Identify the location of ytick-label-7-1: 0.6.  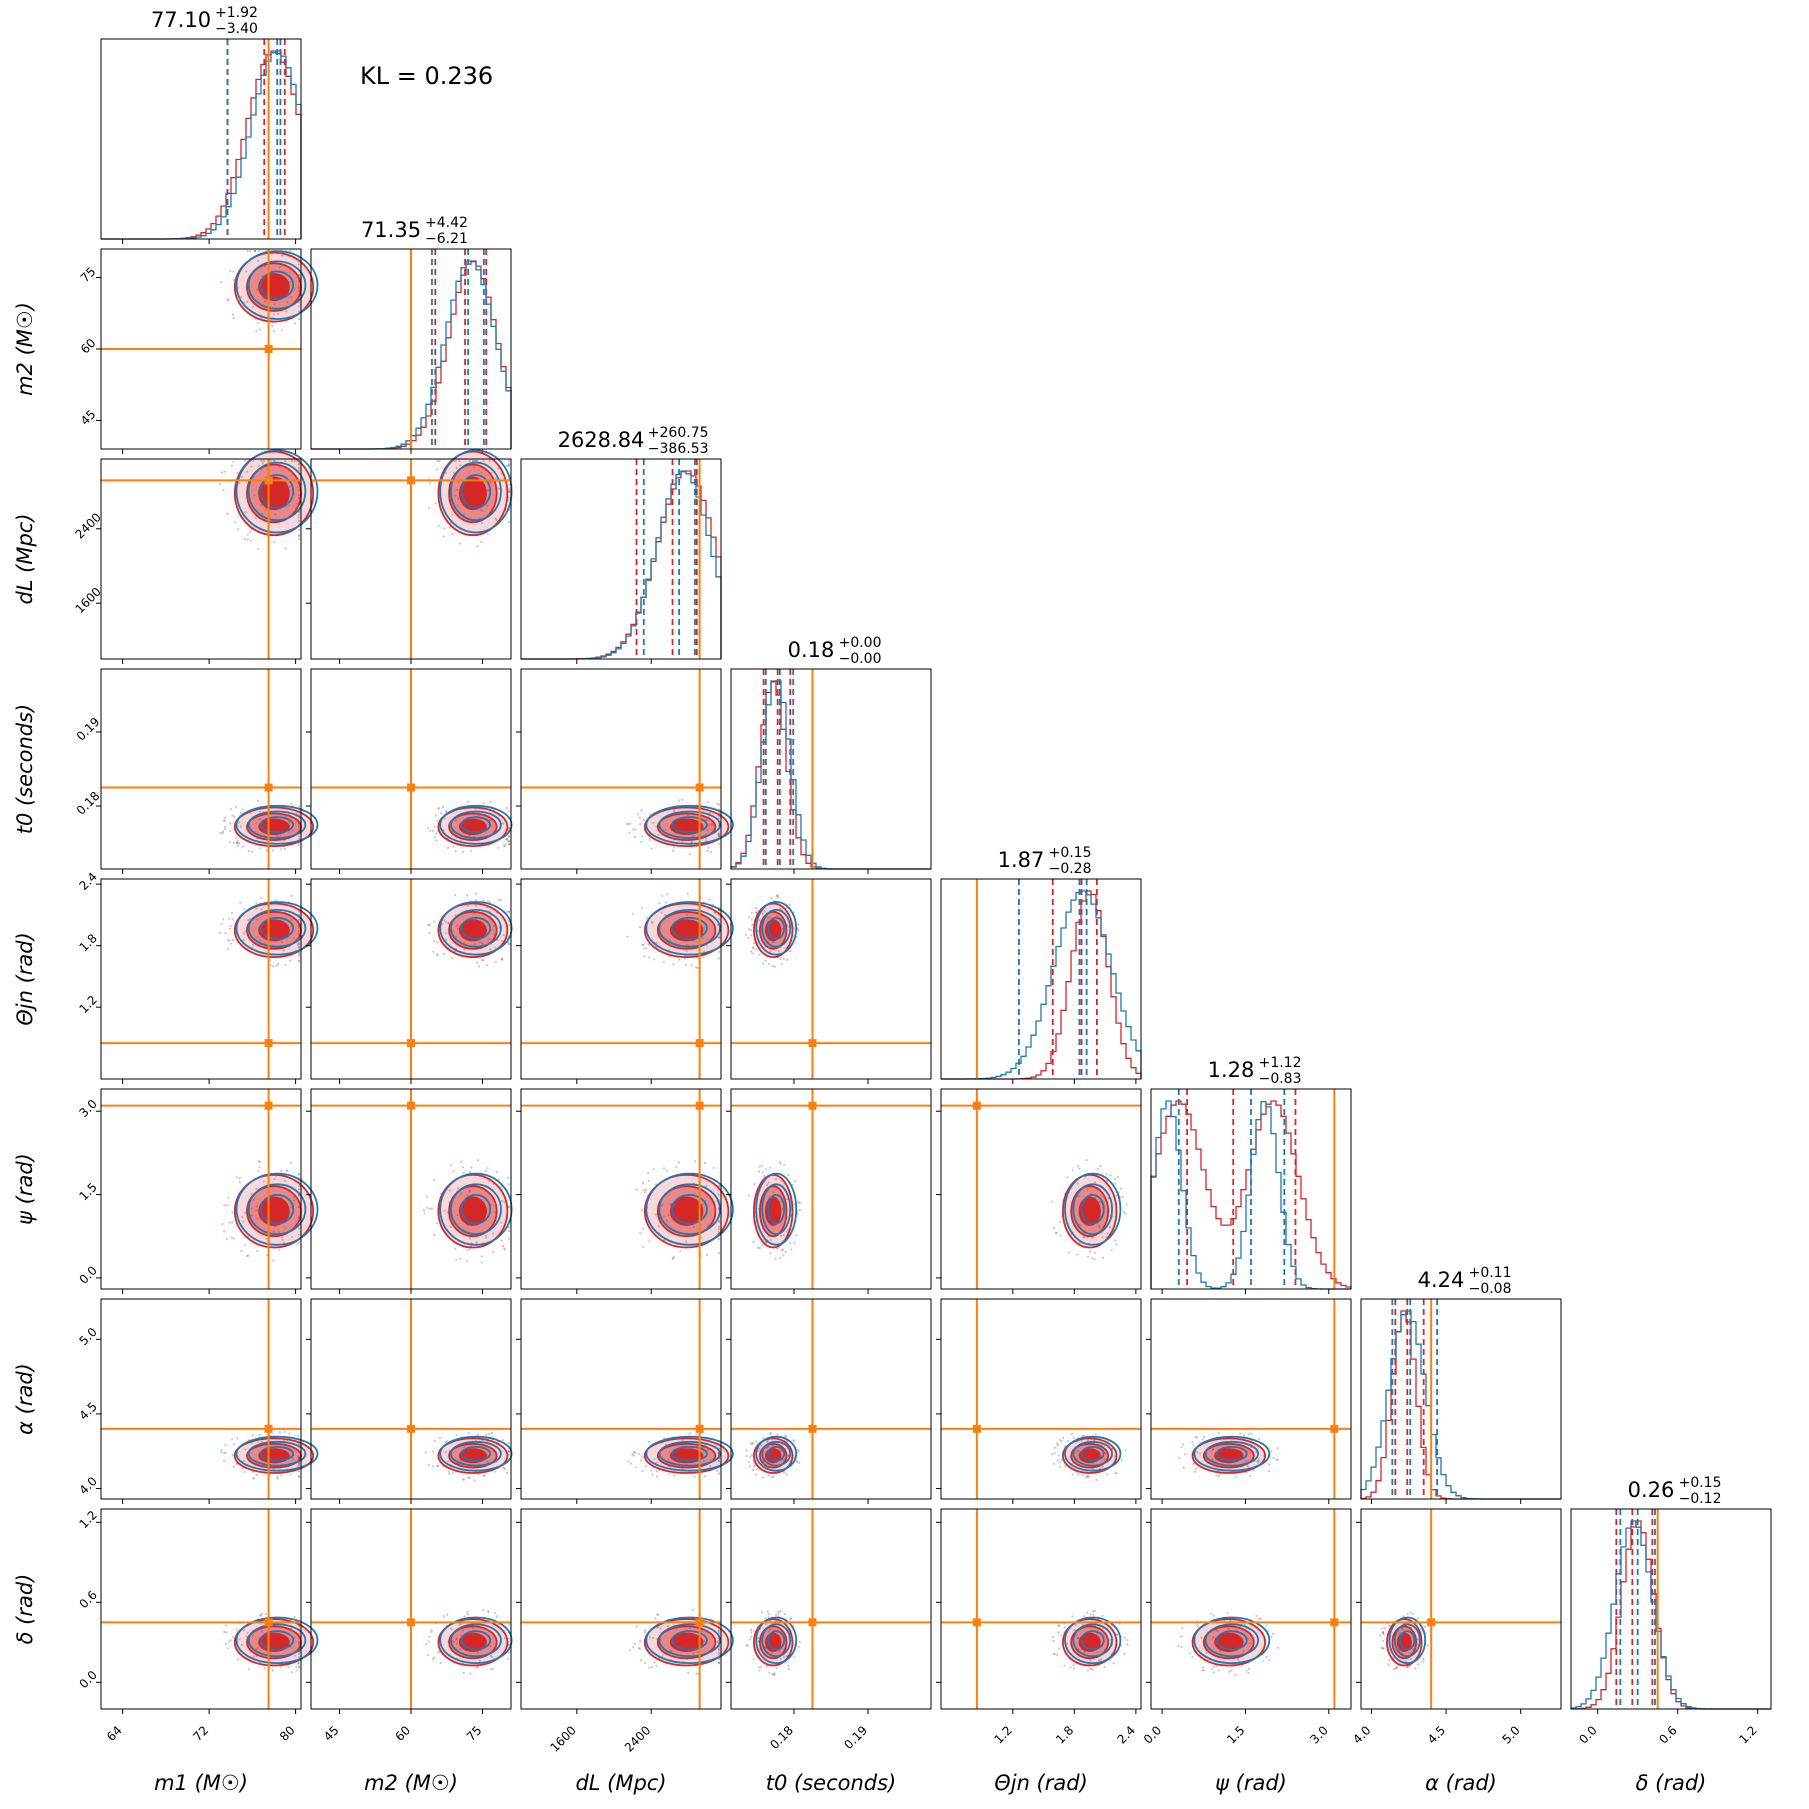
(87, 1599).